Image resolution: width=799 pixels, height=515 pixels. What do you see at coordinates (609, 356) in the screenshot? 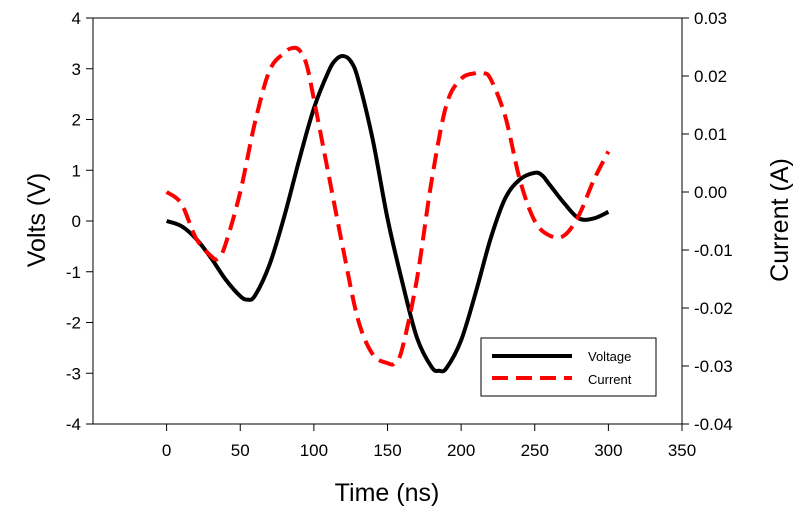
I see `legend-label-voltage: Voltage` at bounding box center [609, 356].